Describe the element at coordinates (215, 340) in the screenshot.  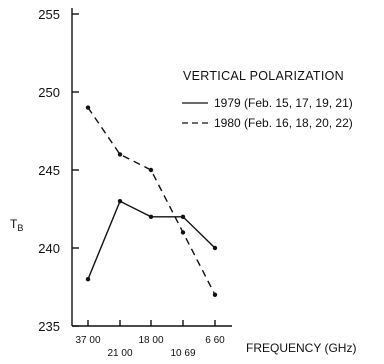
I see `x-tick-label-4: 6 60` at that location.